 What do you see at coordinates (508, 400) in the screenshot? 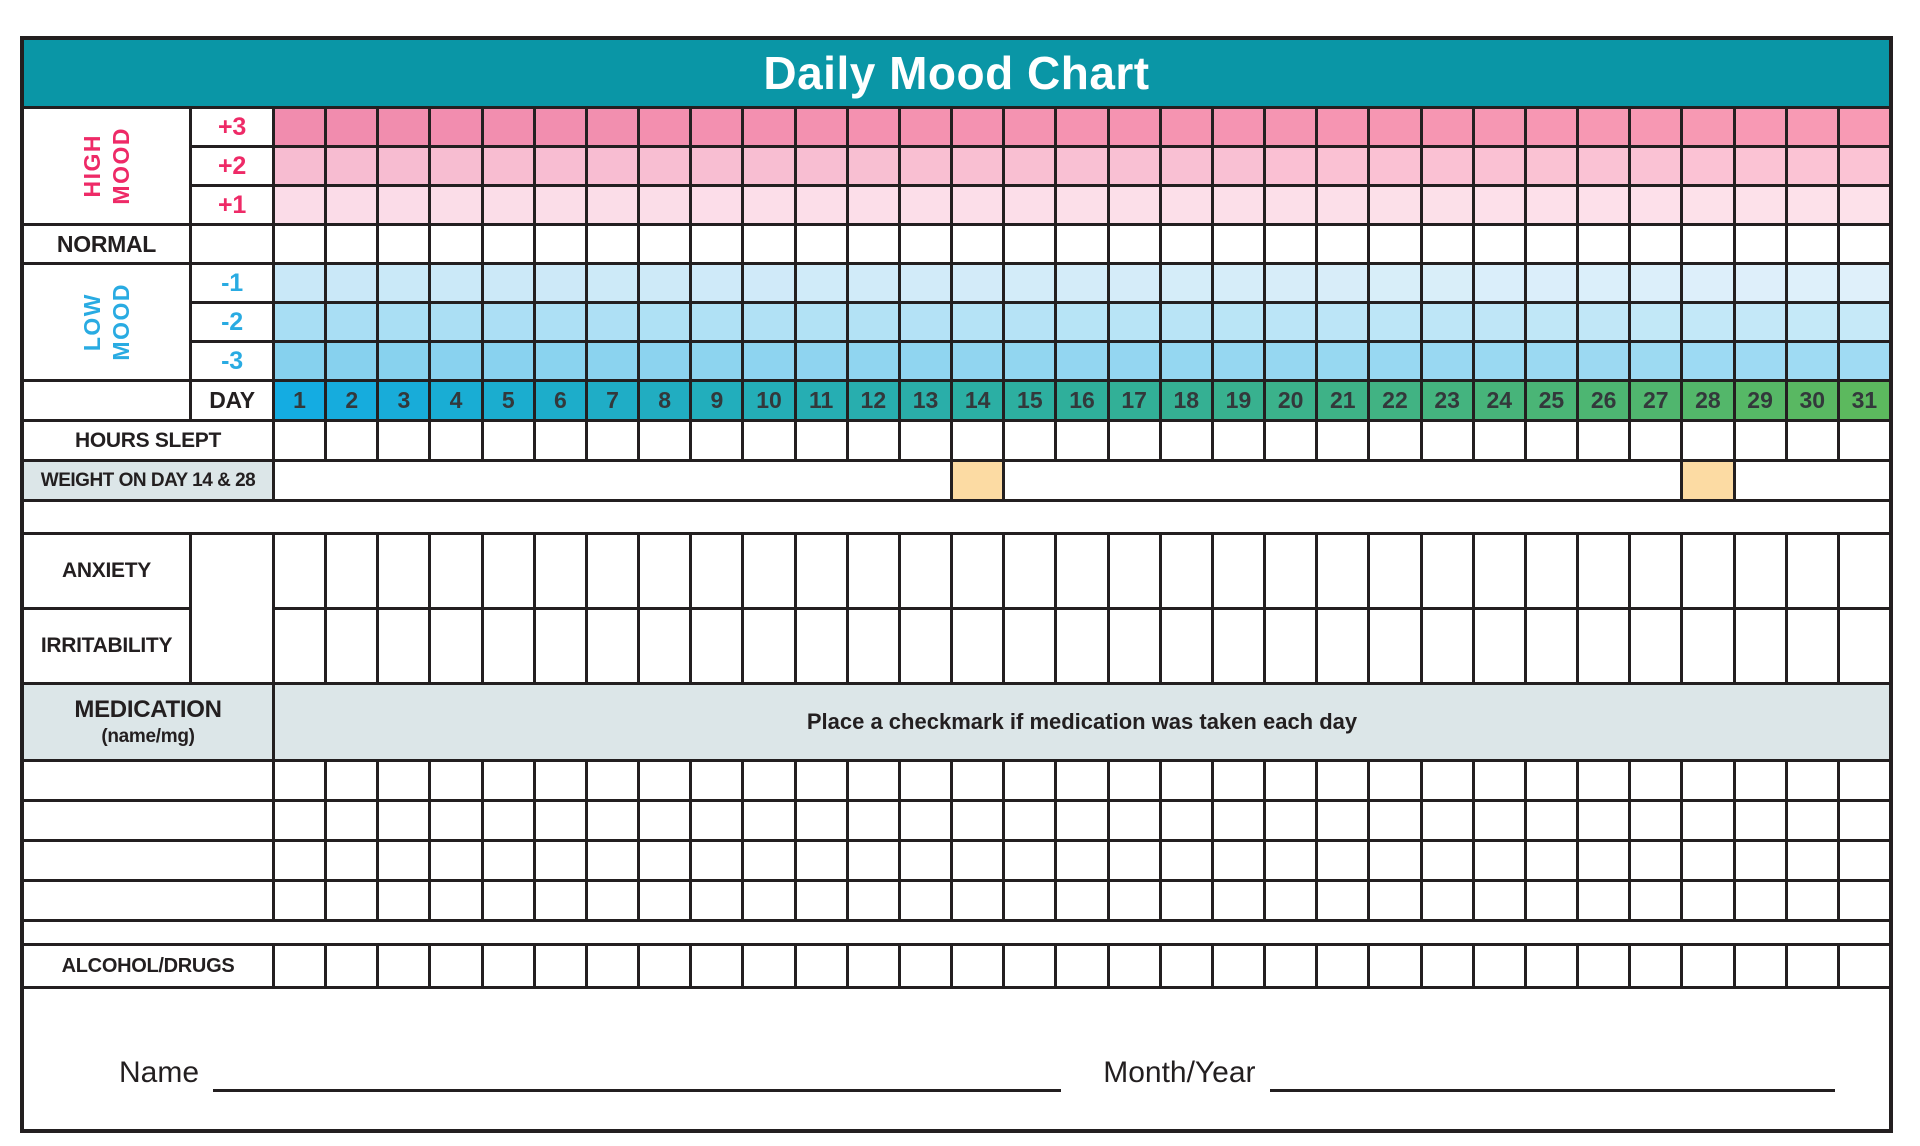
I see `day-header-cell: 5` at bounding box center [508, 400].